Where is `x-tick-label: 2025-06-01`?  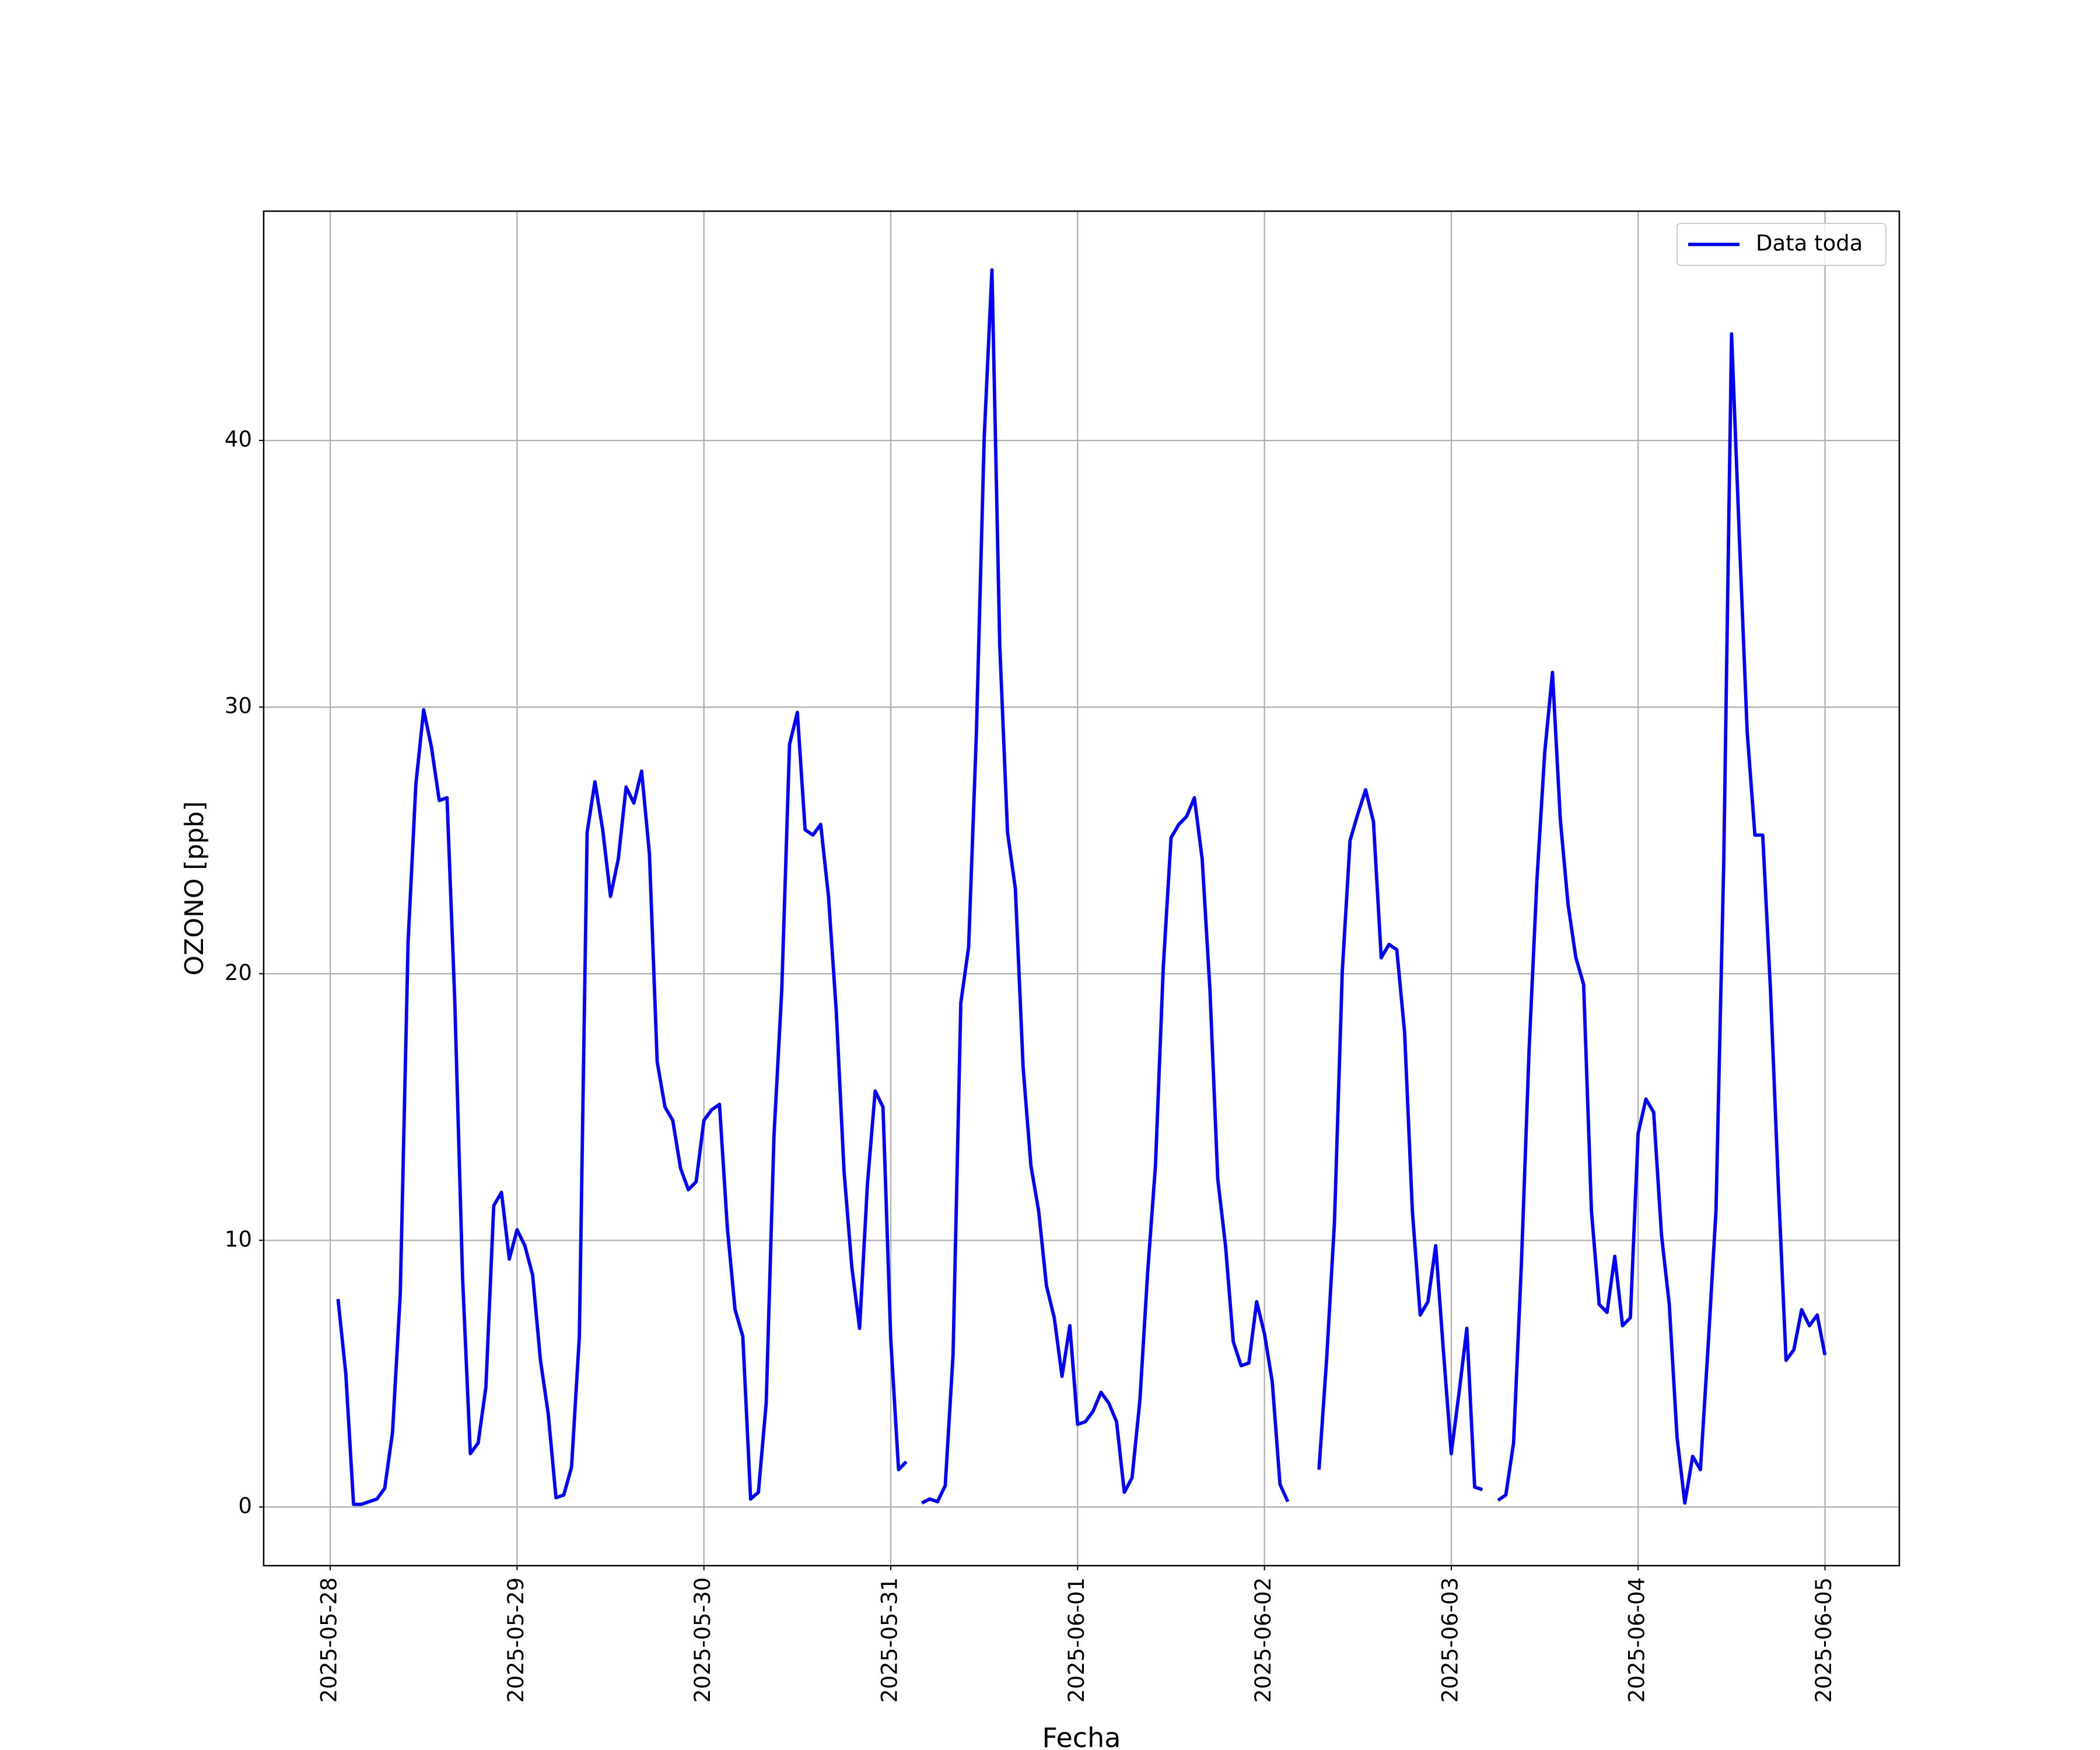 x-tick-label: 2025-06-01 is located at coordinates (1076, 1640).